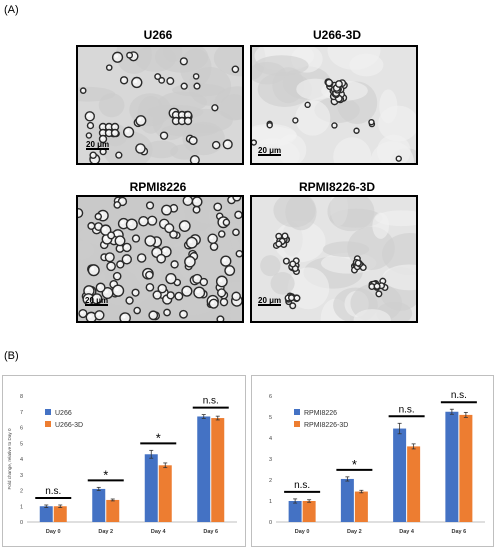 Image resolution: width=496 pixels, height=551 pixels. I want to click on y-tick-label: 1, so click(270, 502).